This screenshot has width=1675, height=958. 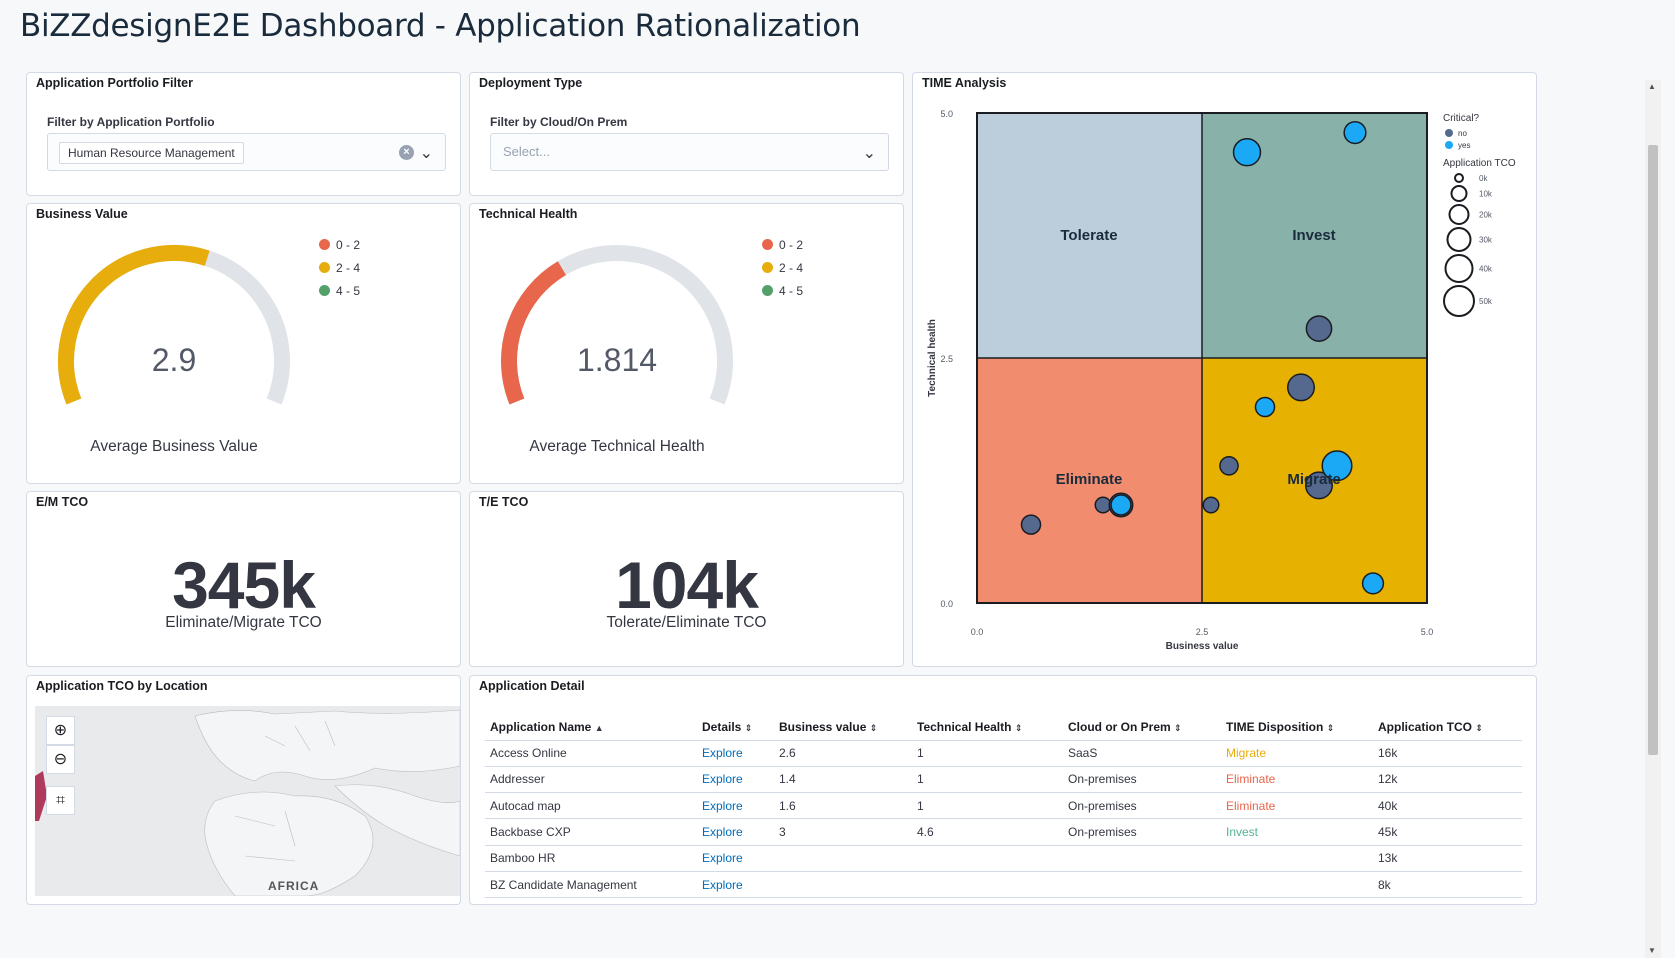 I want to click on app-name-cell: Backbase CXP, so click(x=591, y=832).